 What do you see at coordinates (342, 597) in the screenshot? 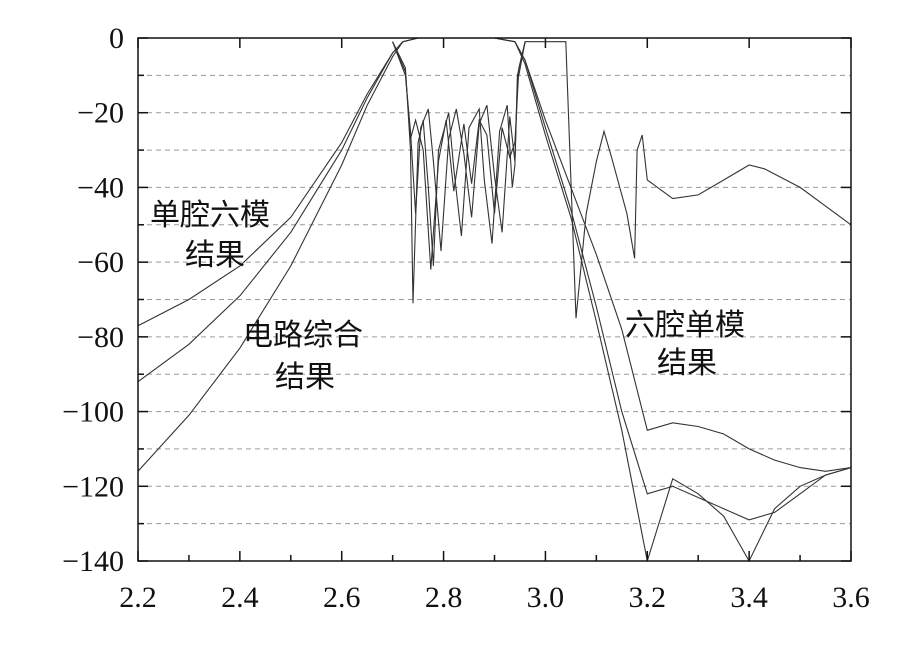
I see `x-tick-label: 2.6` at bounding box center [342, 597].